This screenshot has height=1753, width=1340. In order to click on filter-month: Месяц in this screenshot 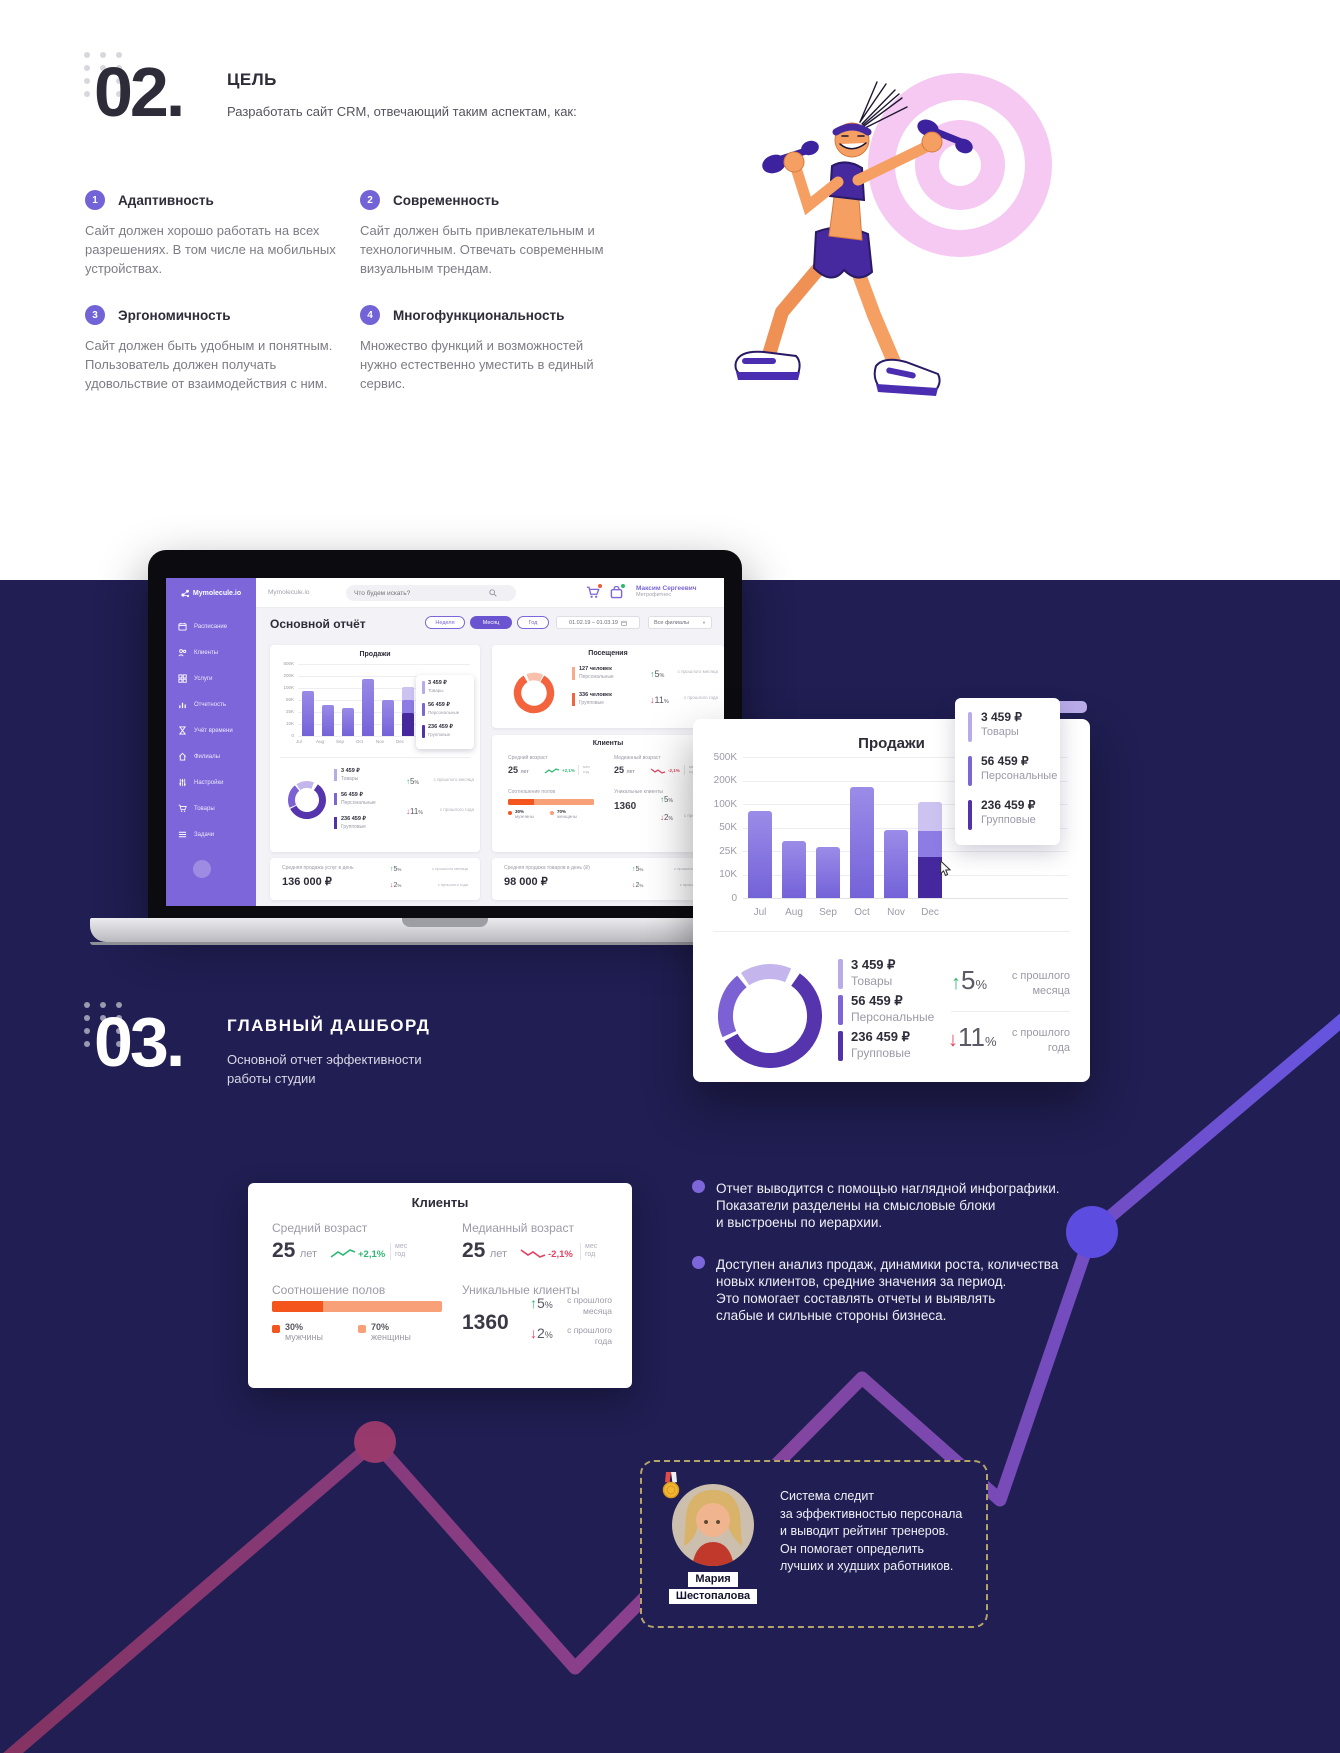, I will do `click(491, 622)`.